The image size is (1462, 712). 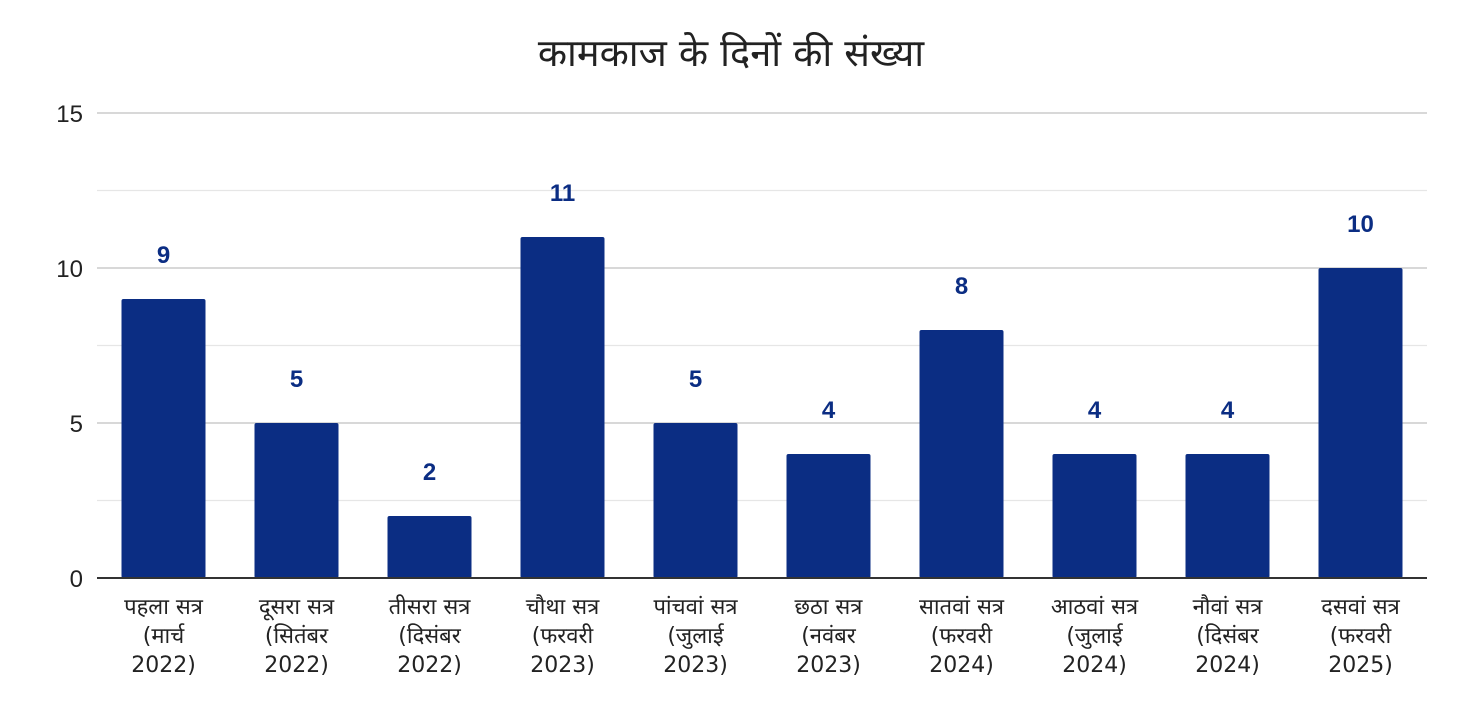 I want to click on y-tick-label: 10, so click(x=69, y=269).